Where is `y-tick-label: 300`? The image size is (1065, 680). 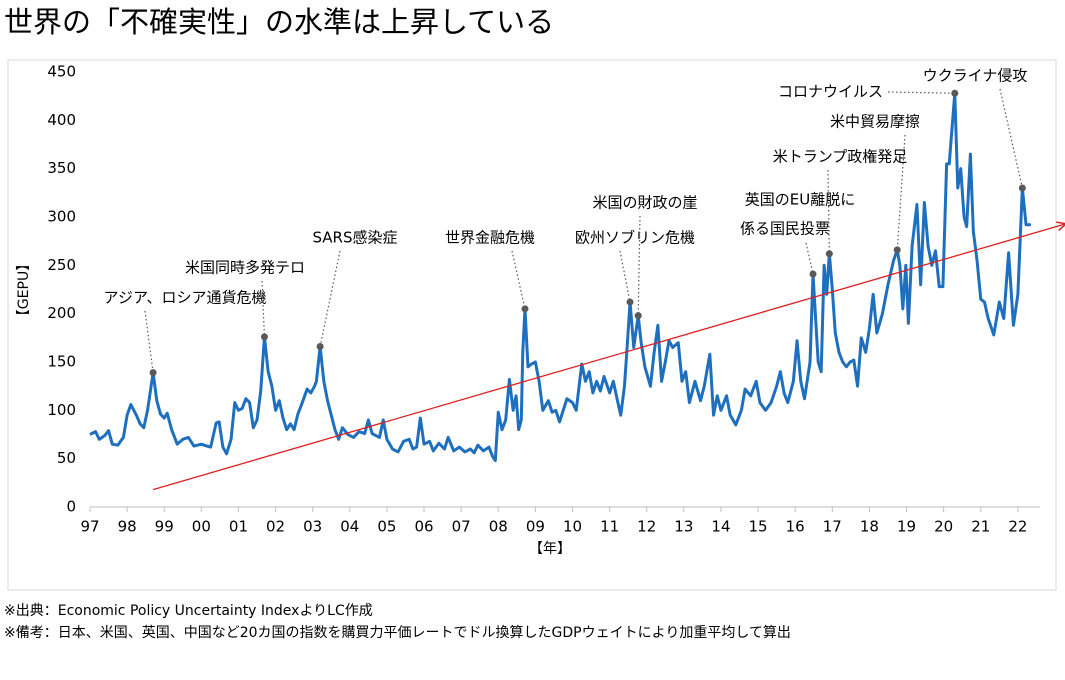 y-tick-label: 300 is located at coordinates (61, 217).